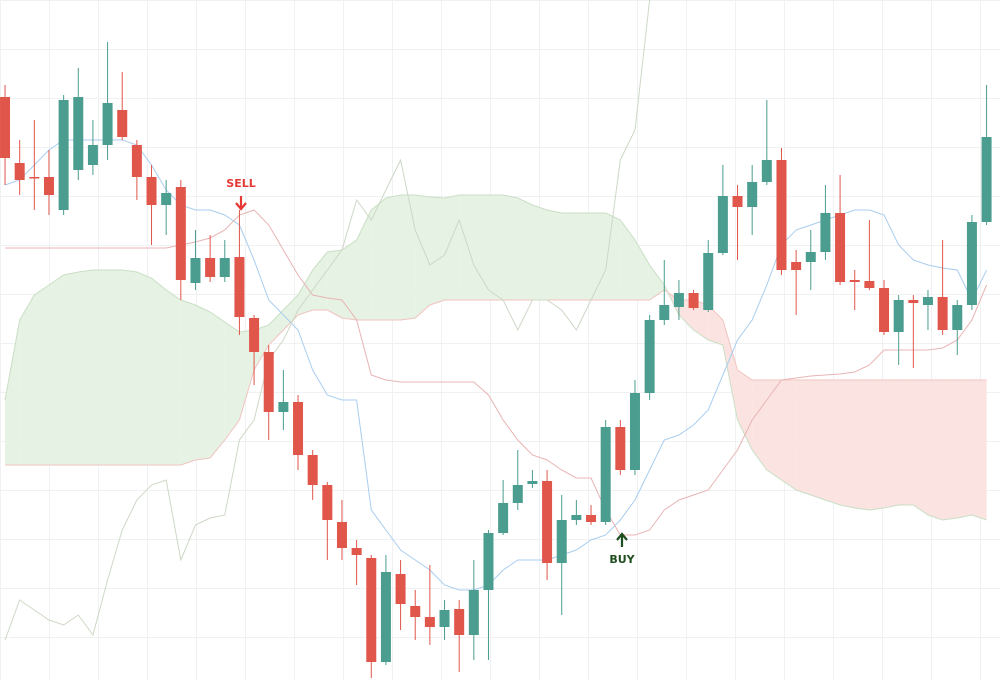  What do you see at coordinates (240, 183) in the screenshot?
I see `annotation-label: SELL` at bounding box center [240, 183].